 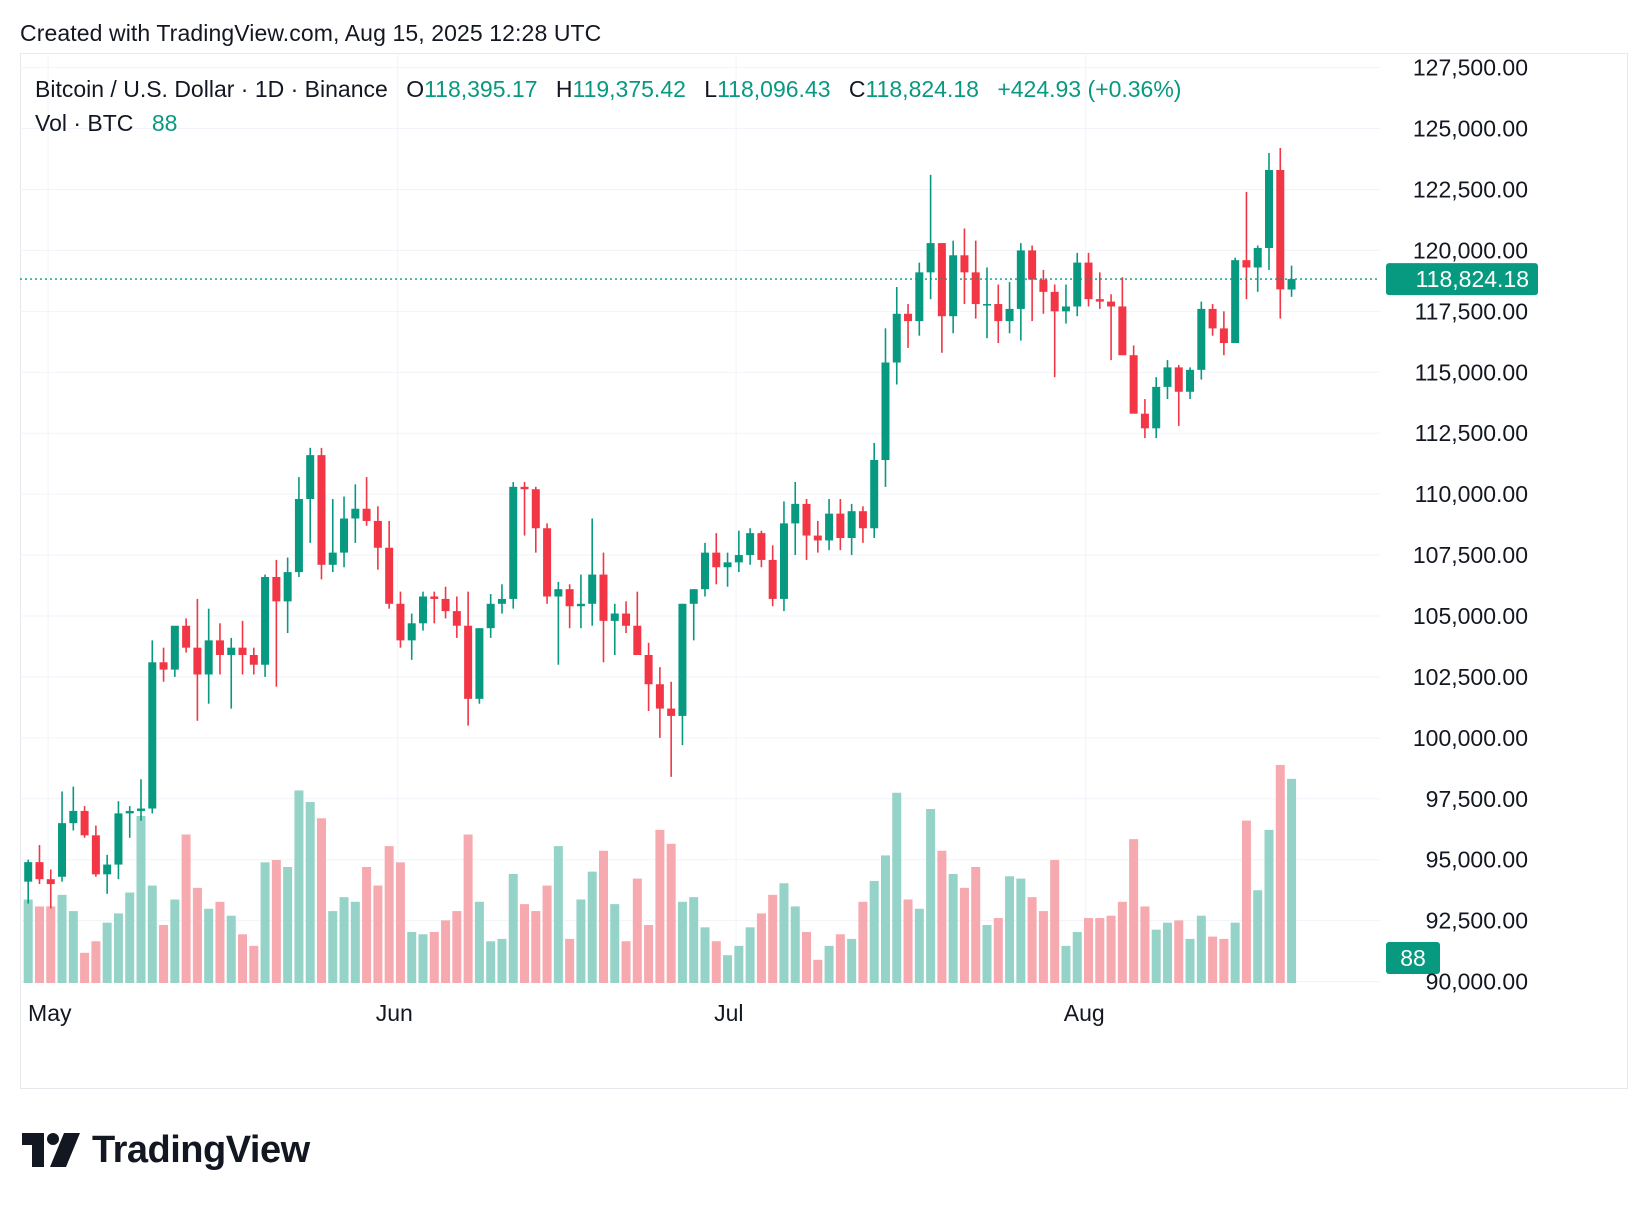 What do you see at coordinates (922, 89) in the screenshot?
I see `close-value: 118,824.18` at bounding box center [922, 89].